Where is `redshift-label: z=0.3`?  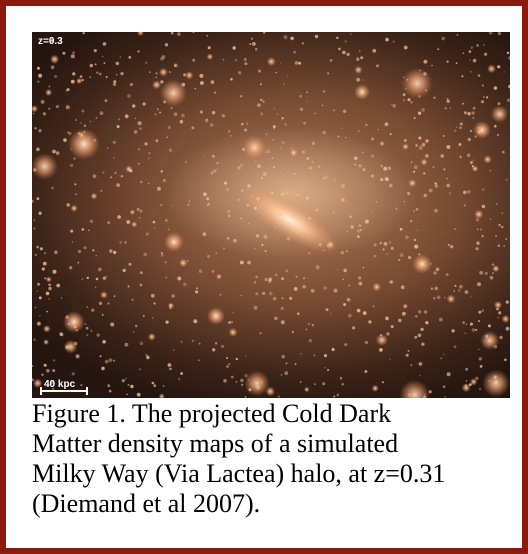
redshift-label: z=0.3 is located at coordinates (50, 41).